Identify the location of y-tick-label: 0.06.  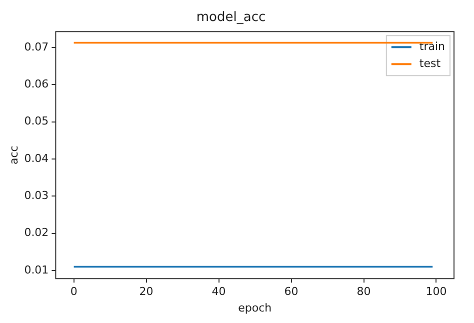
(36, 84).